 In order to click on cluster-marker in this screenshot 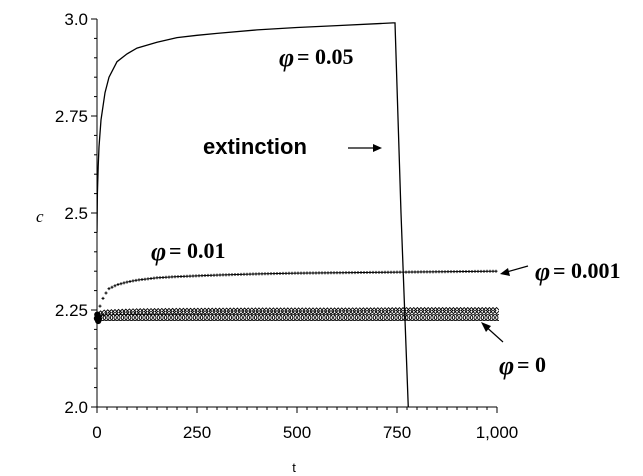, I will do `click(98, 321)`.